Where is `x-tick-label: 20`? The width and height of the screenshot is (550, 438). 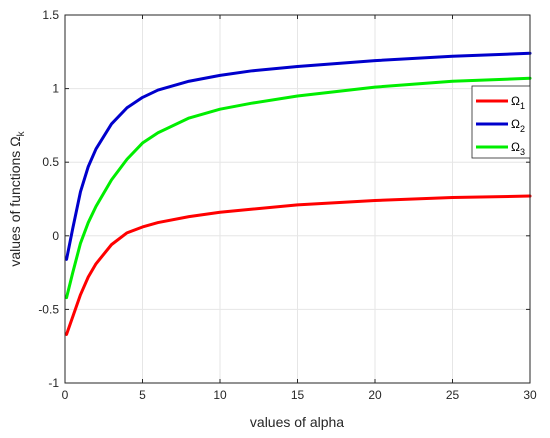 x-tick-label: 20 is located at coordinates (375, 395).